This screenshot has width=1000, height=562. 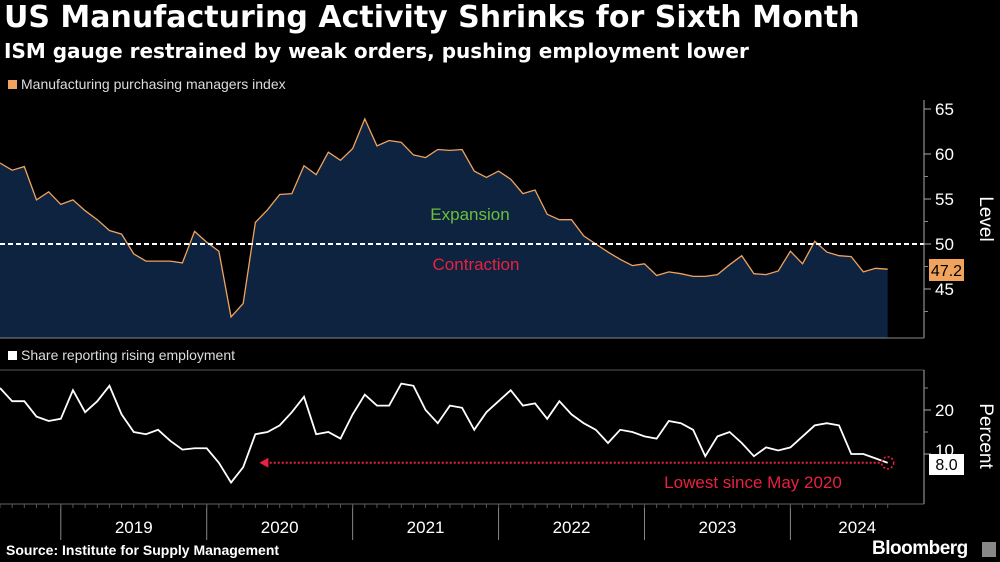 What do you see at coordinates (944, 244) in the screenshot?
I see `pmi-y-tick-label: 50` at bounding box center [944, 244].